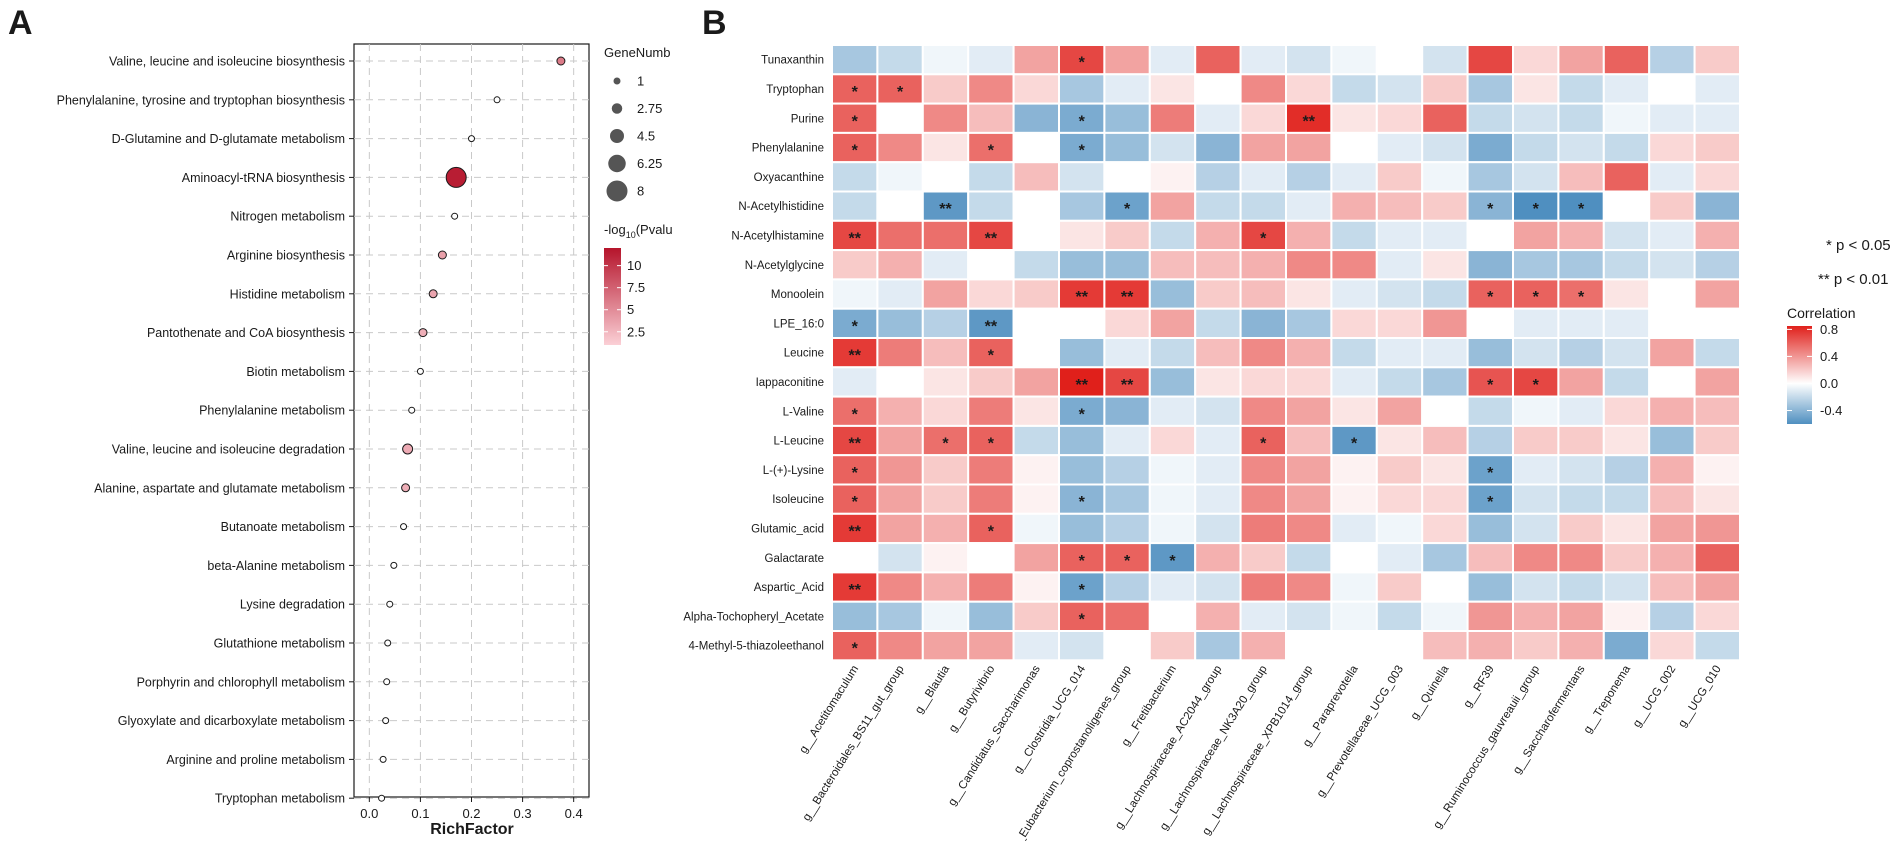  I want to click on correlation-tick-label: 0.8, so click(1829, 329).